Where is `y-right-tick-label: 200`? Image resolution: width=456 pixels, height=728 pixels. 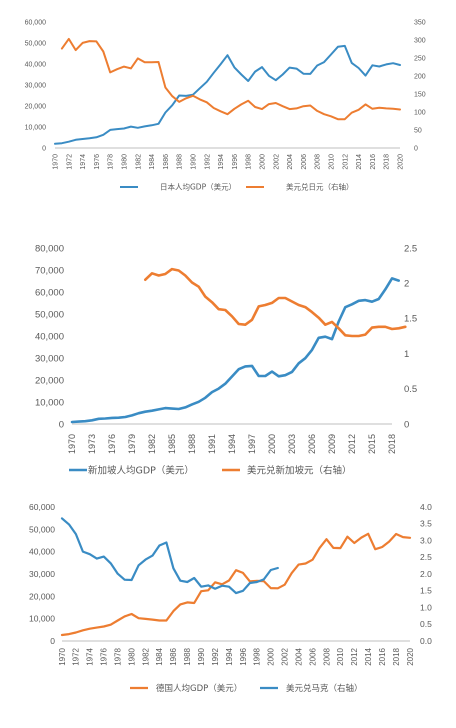
y-right-tick-label: 200 is located at coordinates (420, 76).